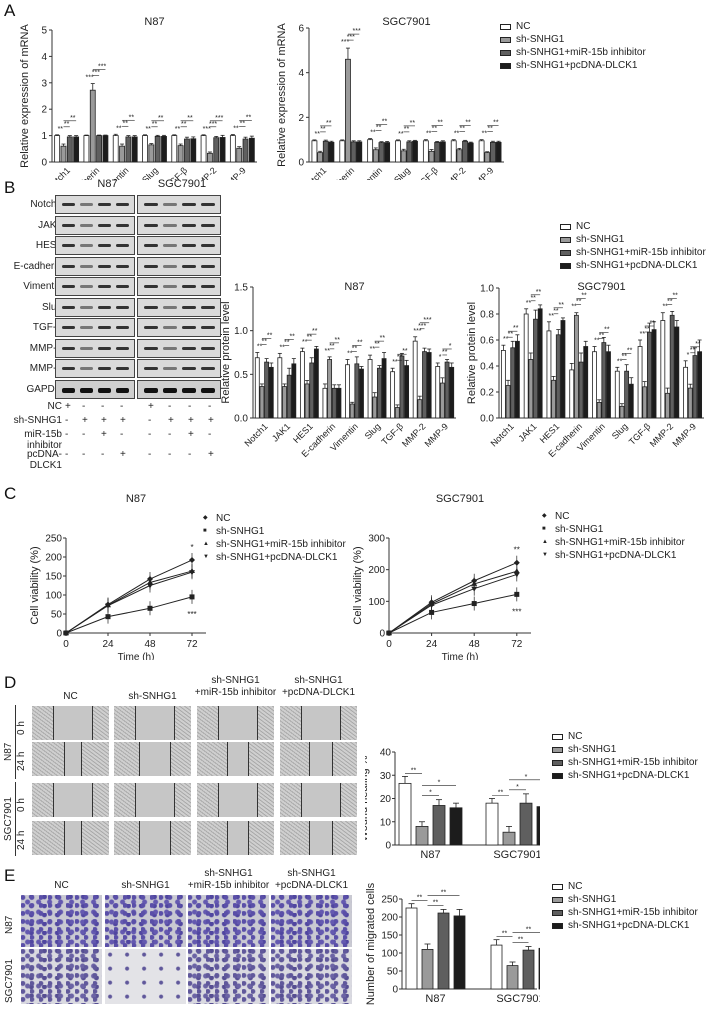 The width and height of the screenshot is (709, 1011). I want to click on blot-row-label: MMP-9, so click(45, 368).